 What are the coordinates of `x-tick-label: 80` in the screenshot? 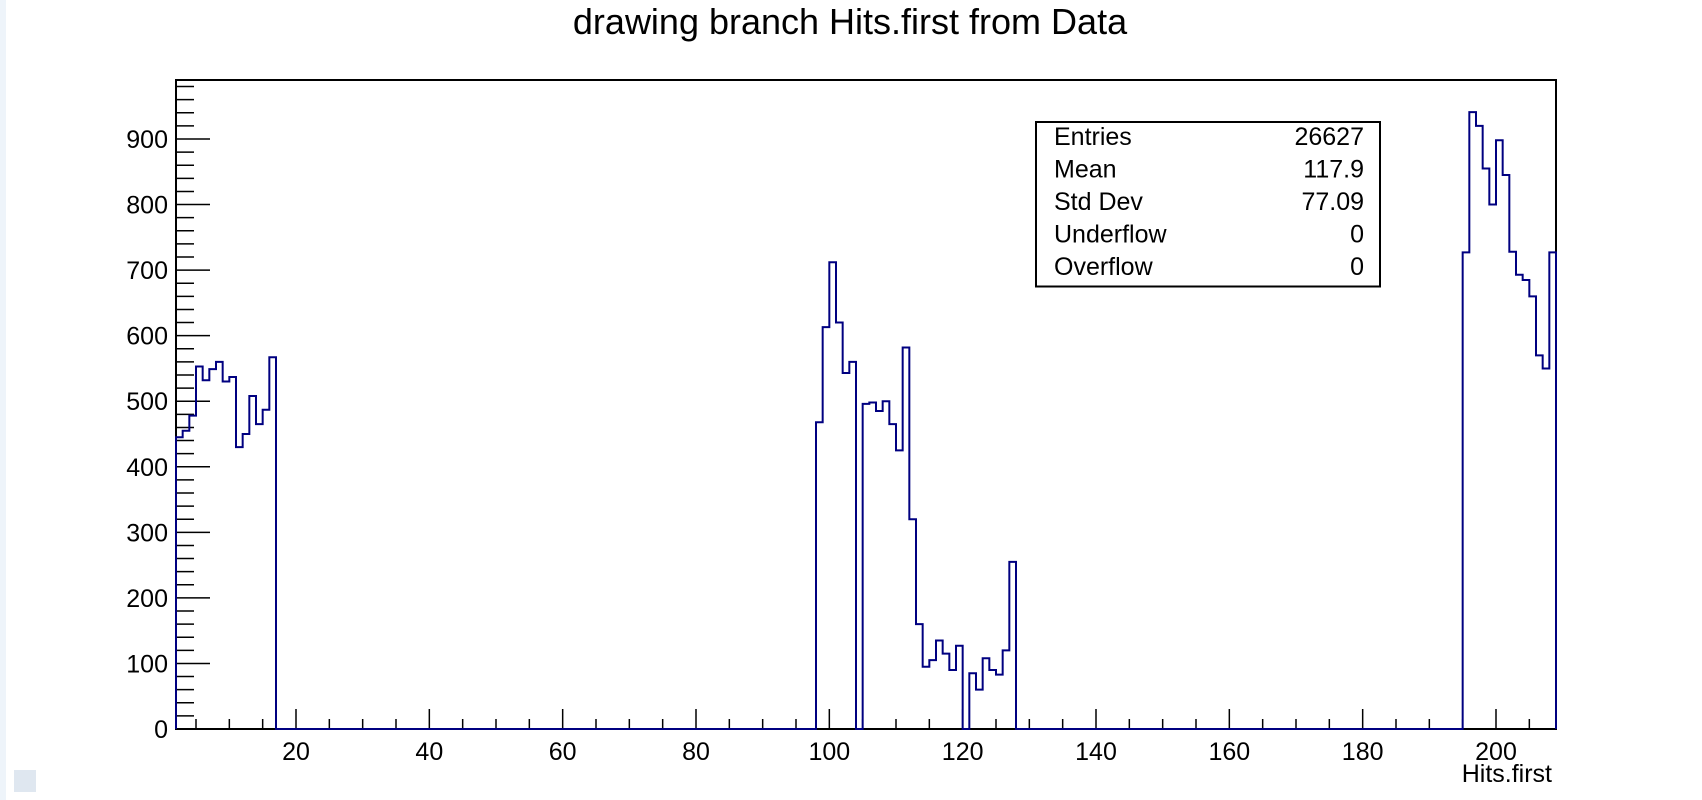 It's located at (696, 752).